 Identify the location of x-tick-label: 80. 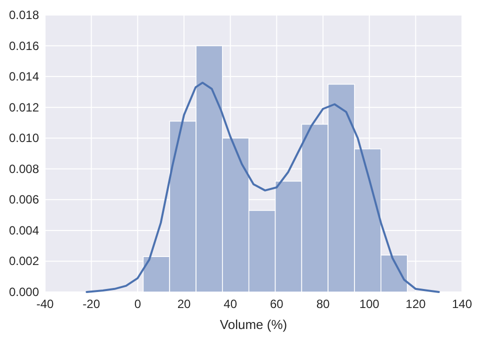
(323, 304).